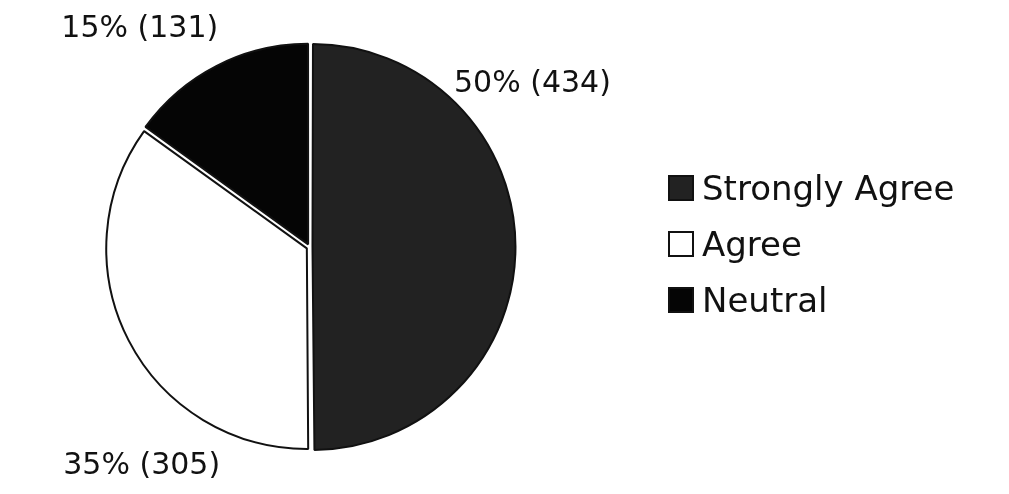 Image resolution: width=1009 pixels, height=494 pixels. I want to click on data-label: 15% (131), so click(140, 27).